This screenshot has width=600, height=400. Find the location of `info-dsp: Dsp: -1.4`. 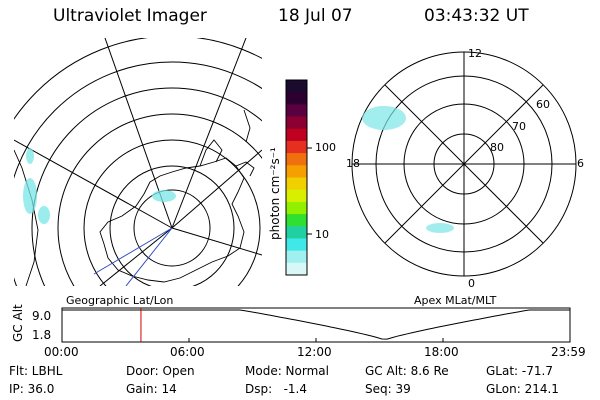

info-dsp: Dsp: -1.4 is located at coordinates (276, 389).